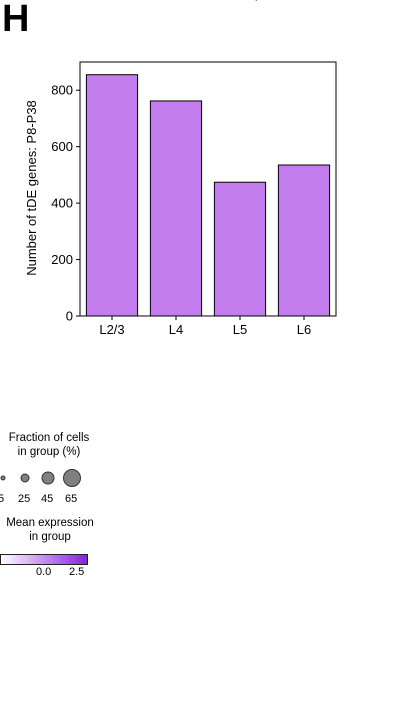 The image size is (396, 702). What do you see at coordinates (69, 316) in the screenshot?
I see `y-tick-label: 0` at bounding box center [69, 316].